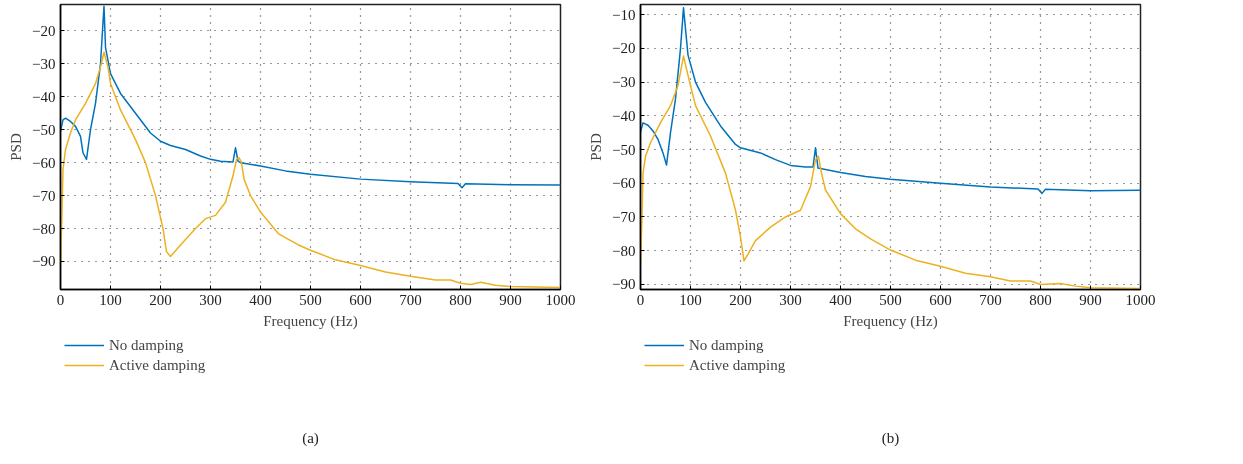 The height and width of the screenshot is (464, 1243). Describe the element at coordinates (624, 14) in the screenshot. I see `y-tick-label: −10` at that location.